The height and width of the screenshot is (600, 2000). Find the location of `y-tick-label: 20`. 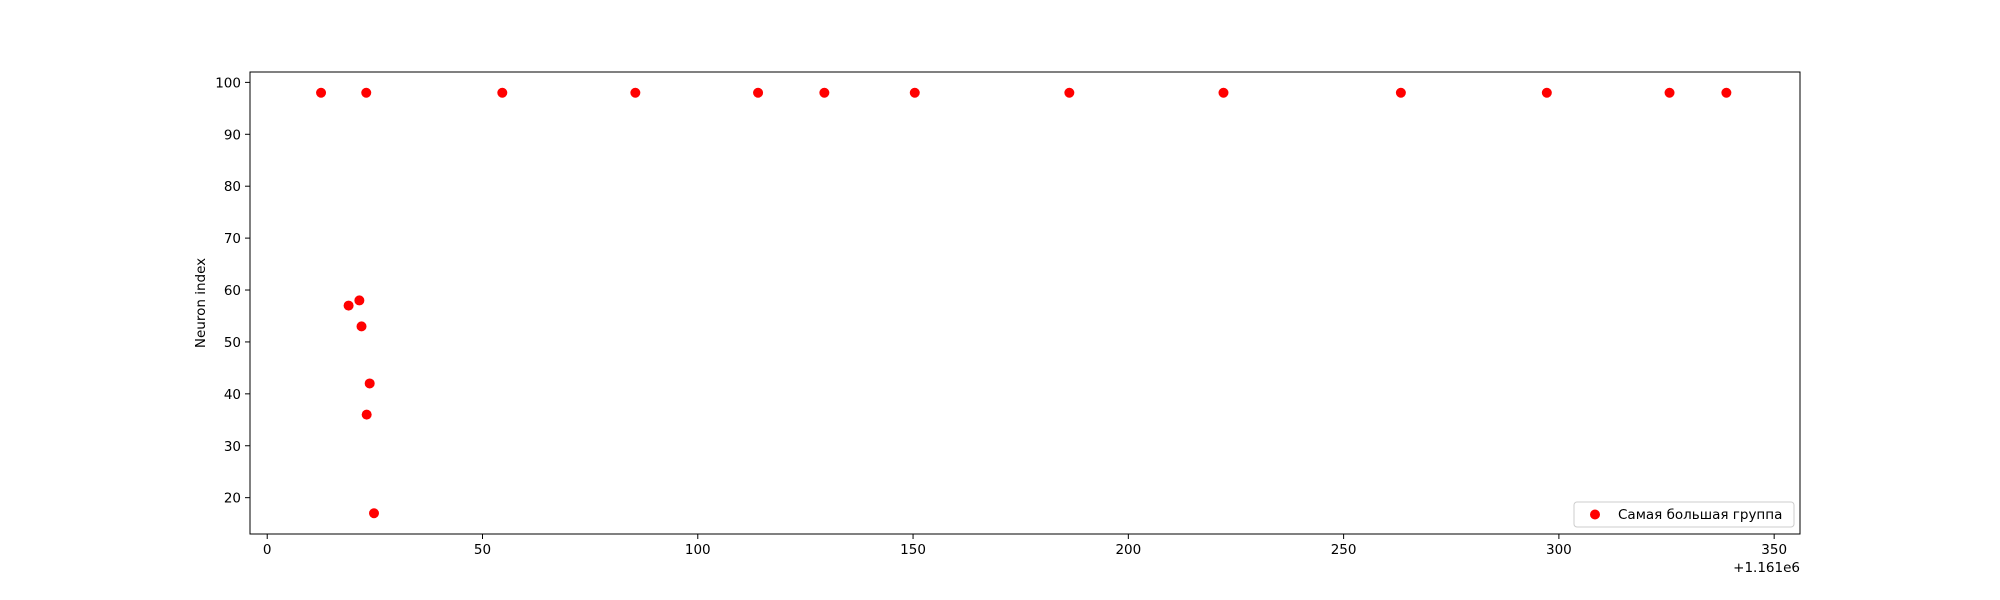

y-tick-label: 20 is located at coordinates (232, 499).